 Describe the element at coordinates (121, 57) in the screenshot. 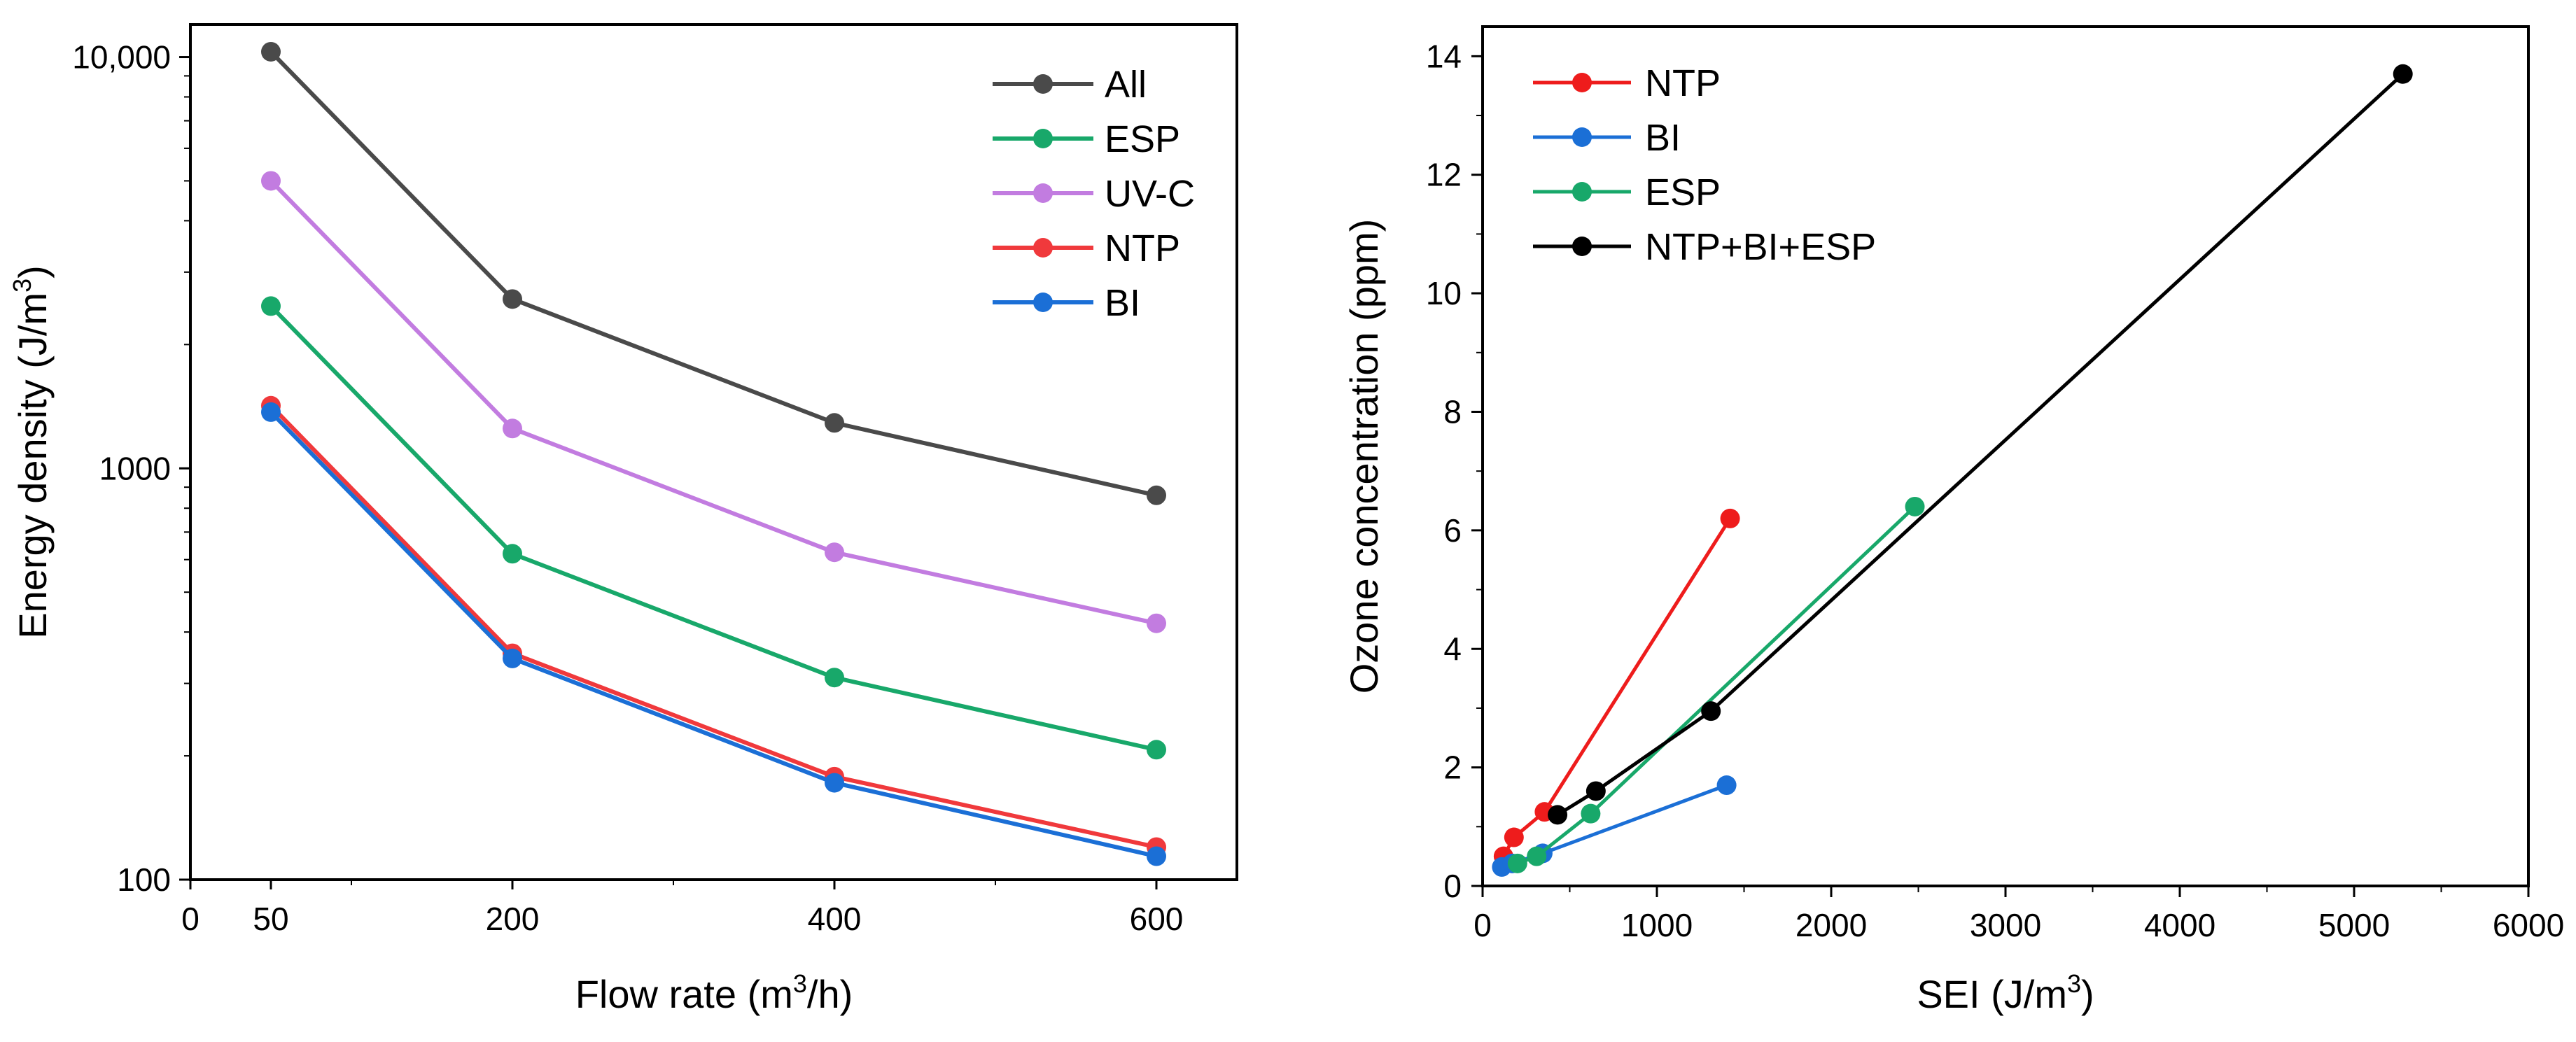

I see `left-y-tick-label: 10,000` at that location.